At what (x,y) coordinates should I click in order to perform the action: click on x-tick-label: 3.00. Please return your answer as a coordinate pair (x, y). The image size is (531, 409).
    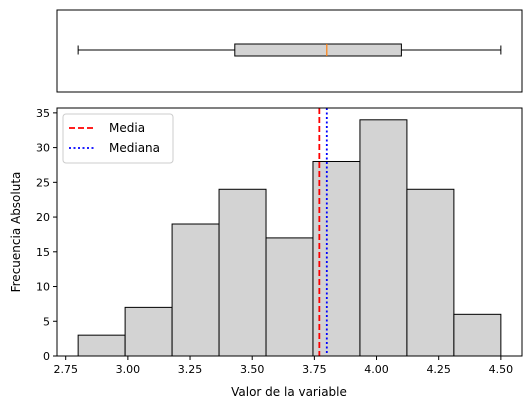
    Looking at the image, I should click on (128, 369).